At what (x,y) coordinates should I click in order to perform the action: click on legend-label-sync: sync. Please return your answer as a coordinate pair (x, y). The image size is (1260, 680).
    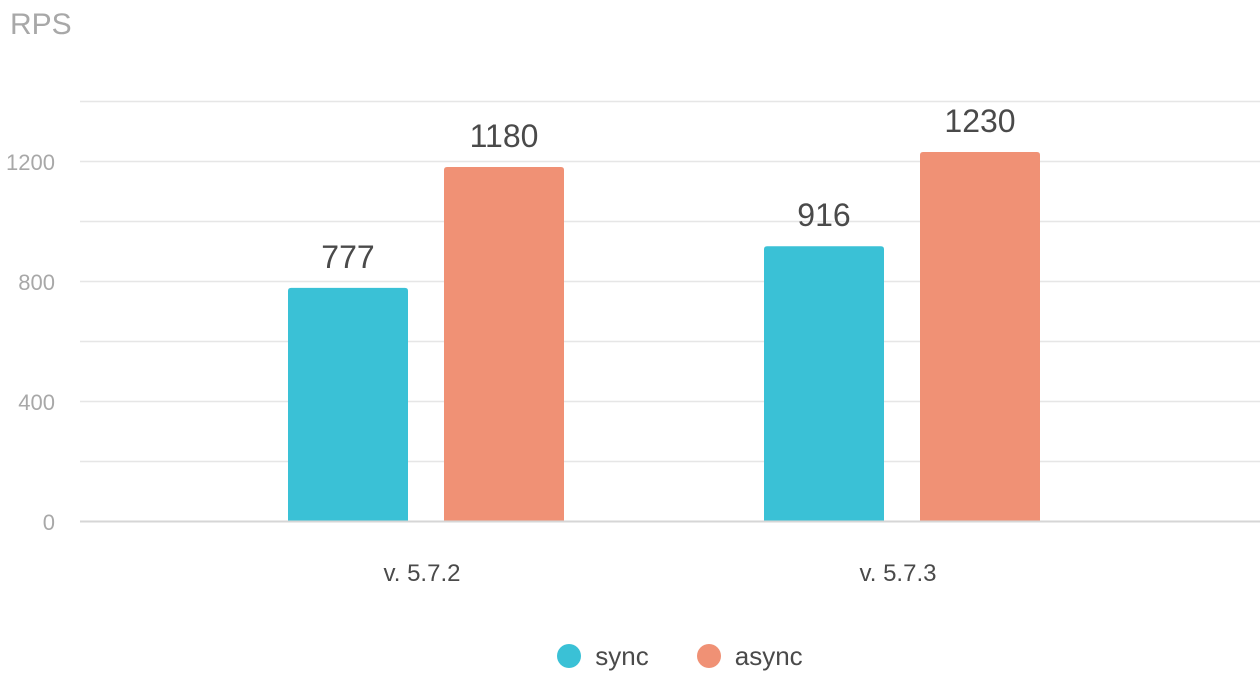
    Looking at the image, I should click on (622, 655).